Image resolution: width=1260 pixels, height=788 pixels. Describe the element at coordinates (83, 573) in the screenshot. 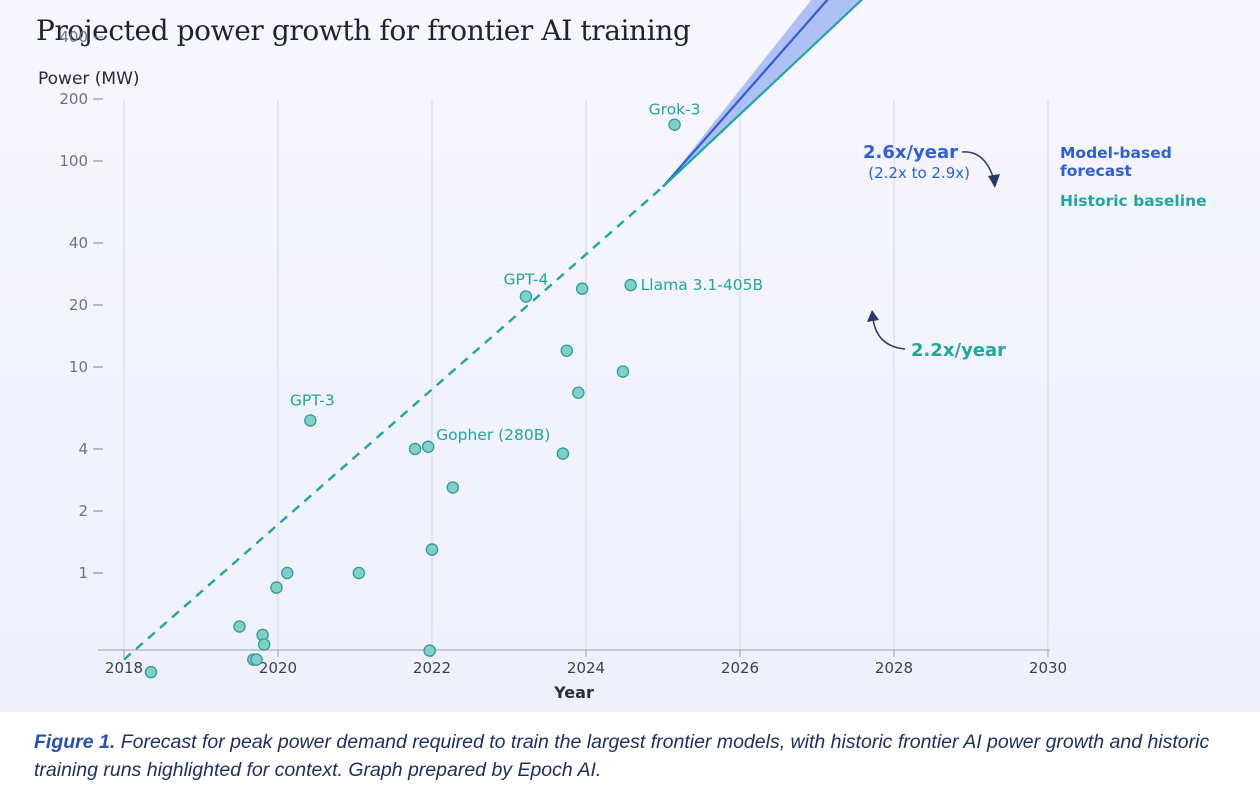

I see `y-tick-label: 1` at that location.